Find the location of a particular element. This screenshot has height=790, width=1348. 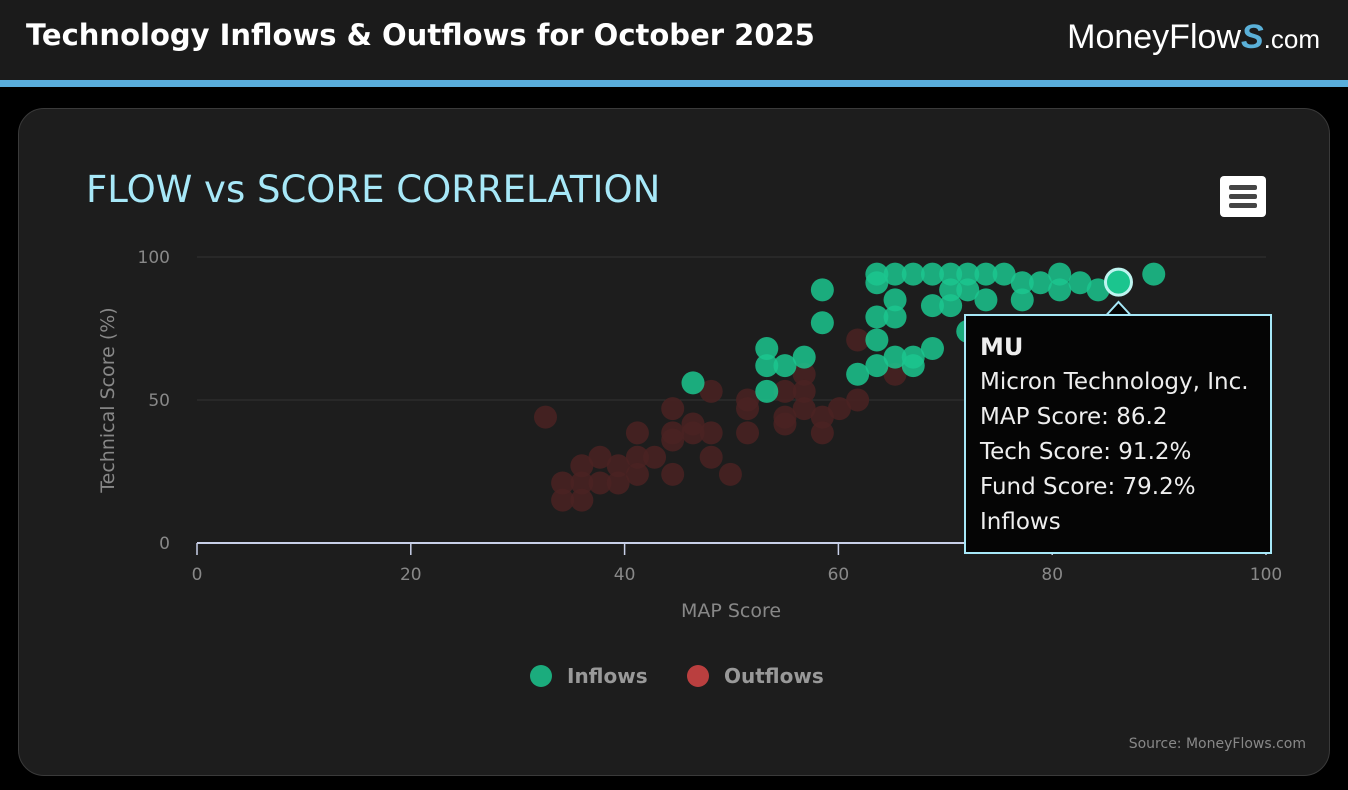

tooltip-symbol: MU is located at coordinates (1002, 347).